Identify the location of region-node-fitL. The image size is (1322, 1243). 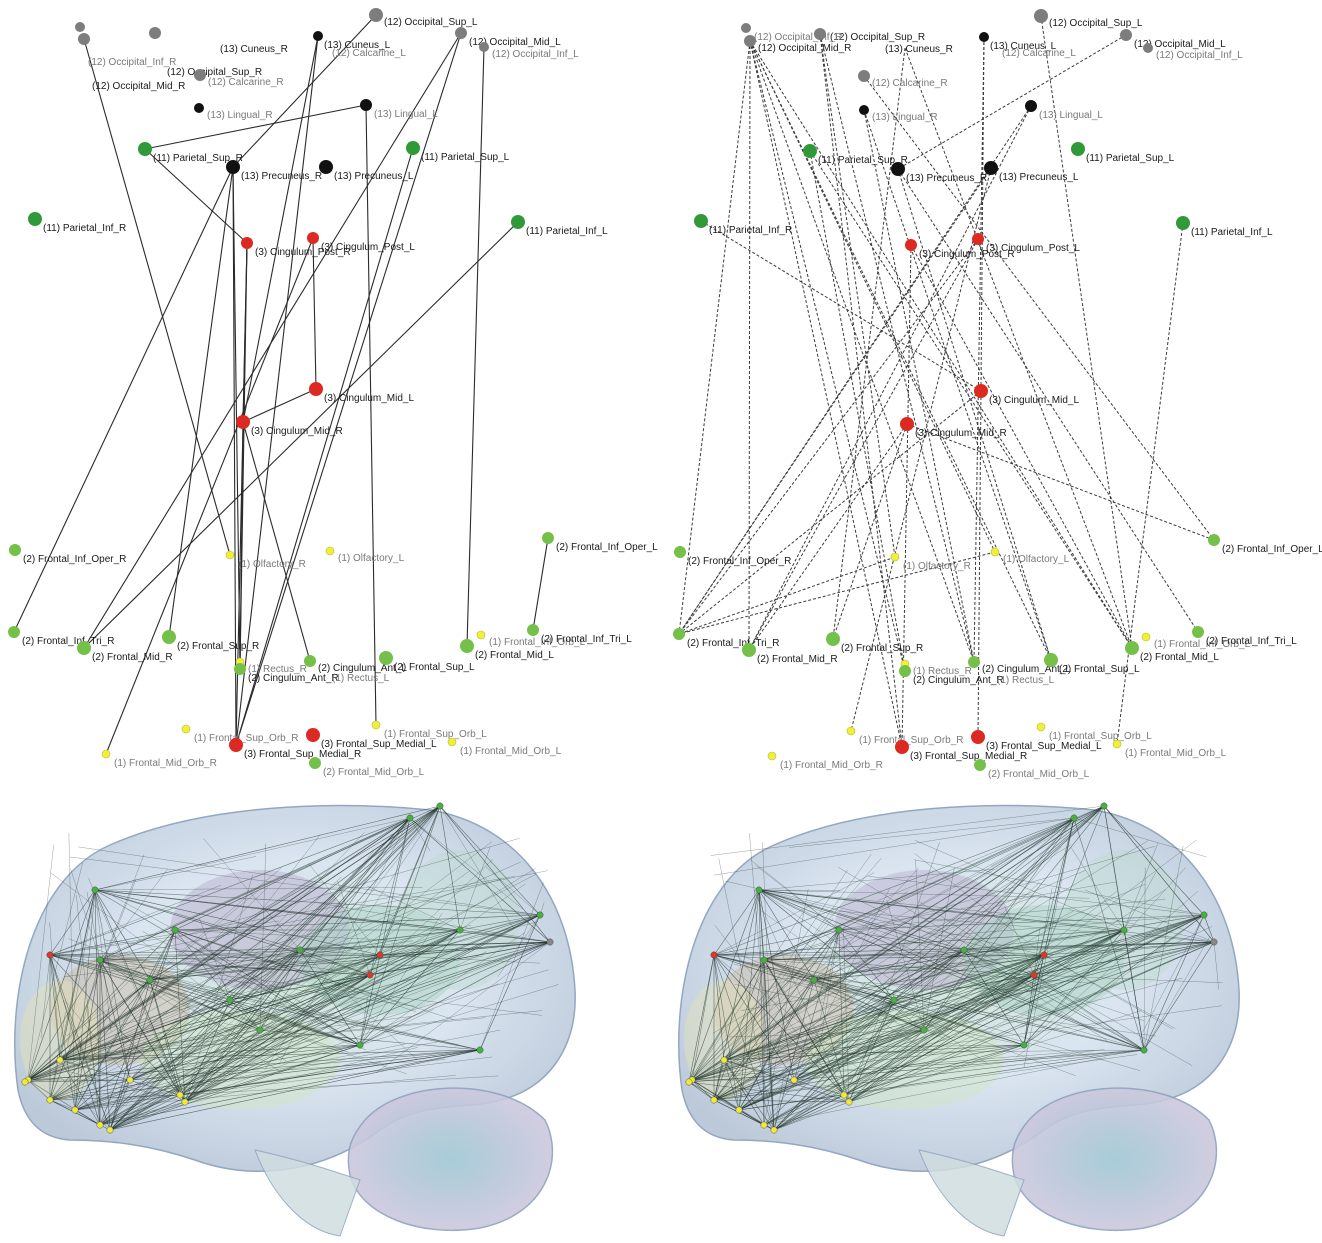
(533, 630).